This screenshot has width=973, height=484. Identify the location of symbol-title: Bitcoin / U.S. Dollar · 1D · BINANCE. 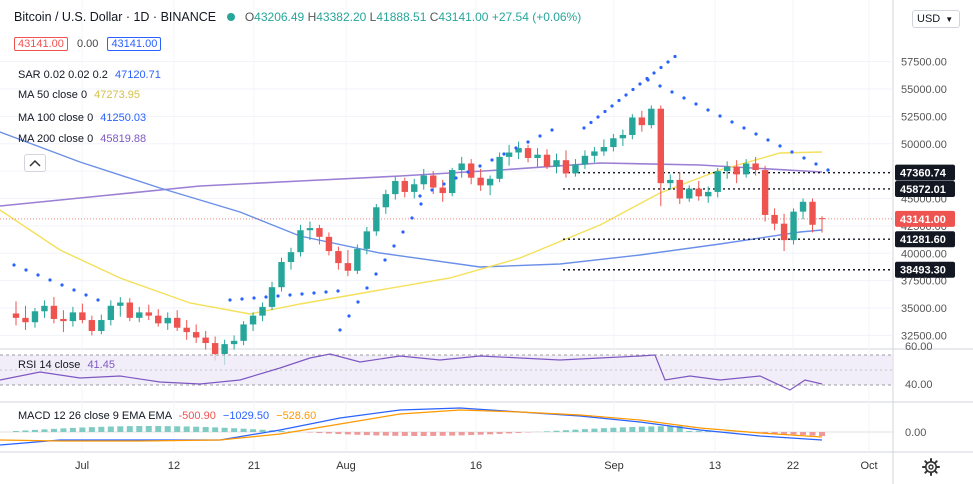
(115, 17).